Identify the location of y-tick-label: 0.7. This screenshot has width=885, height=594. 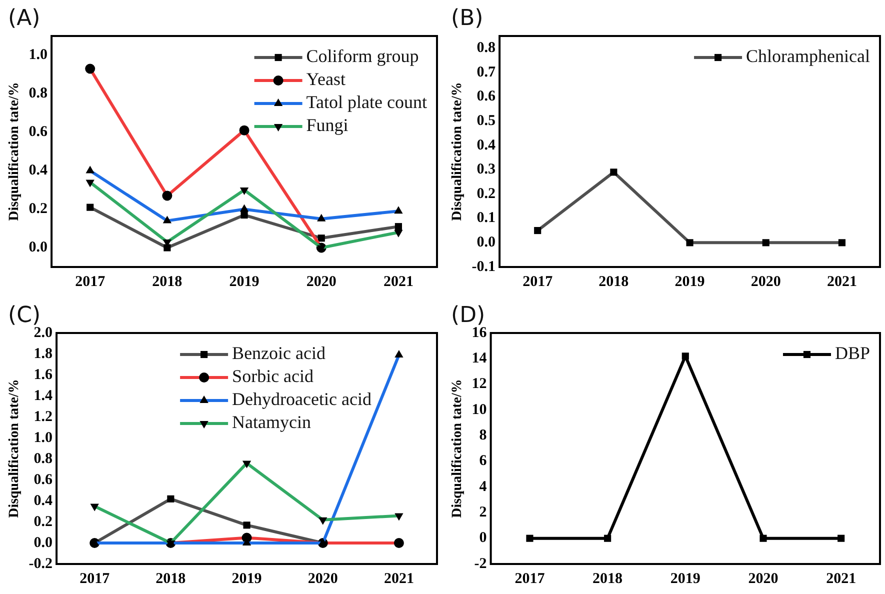
(486, 72).